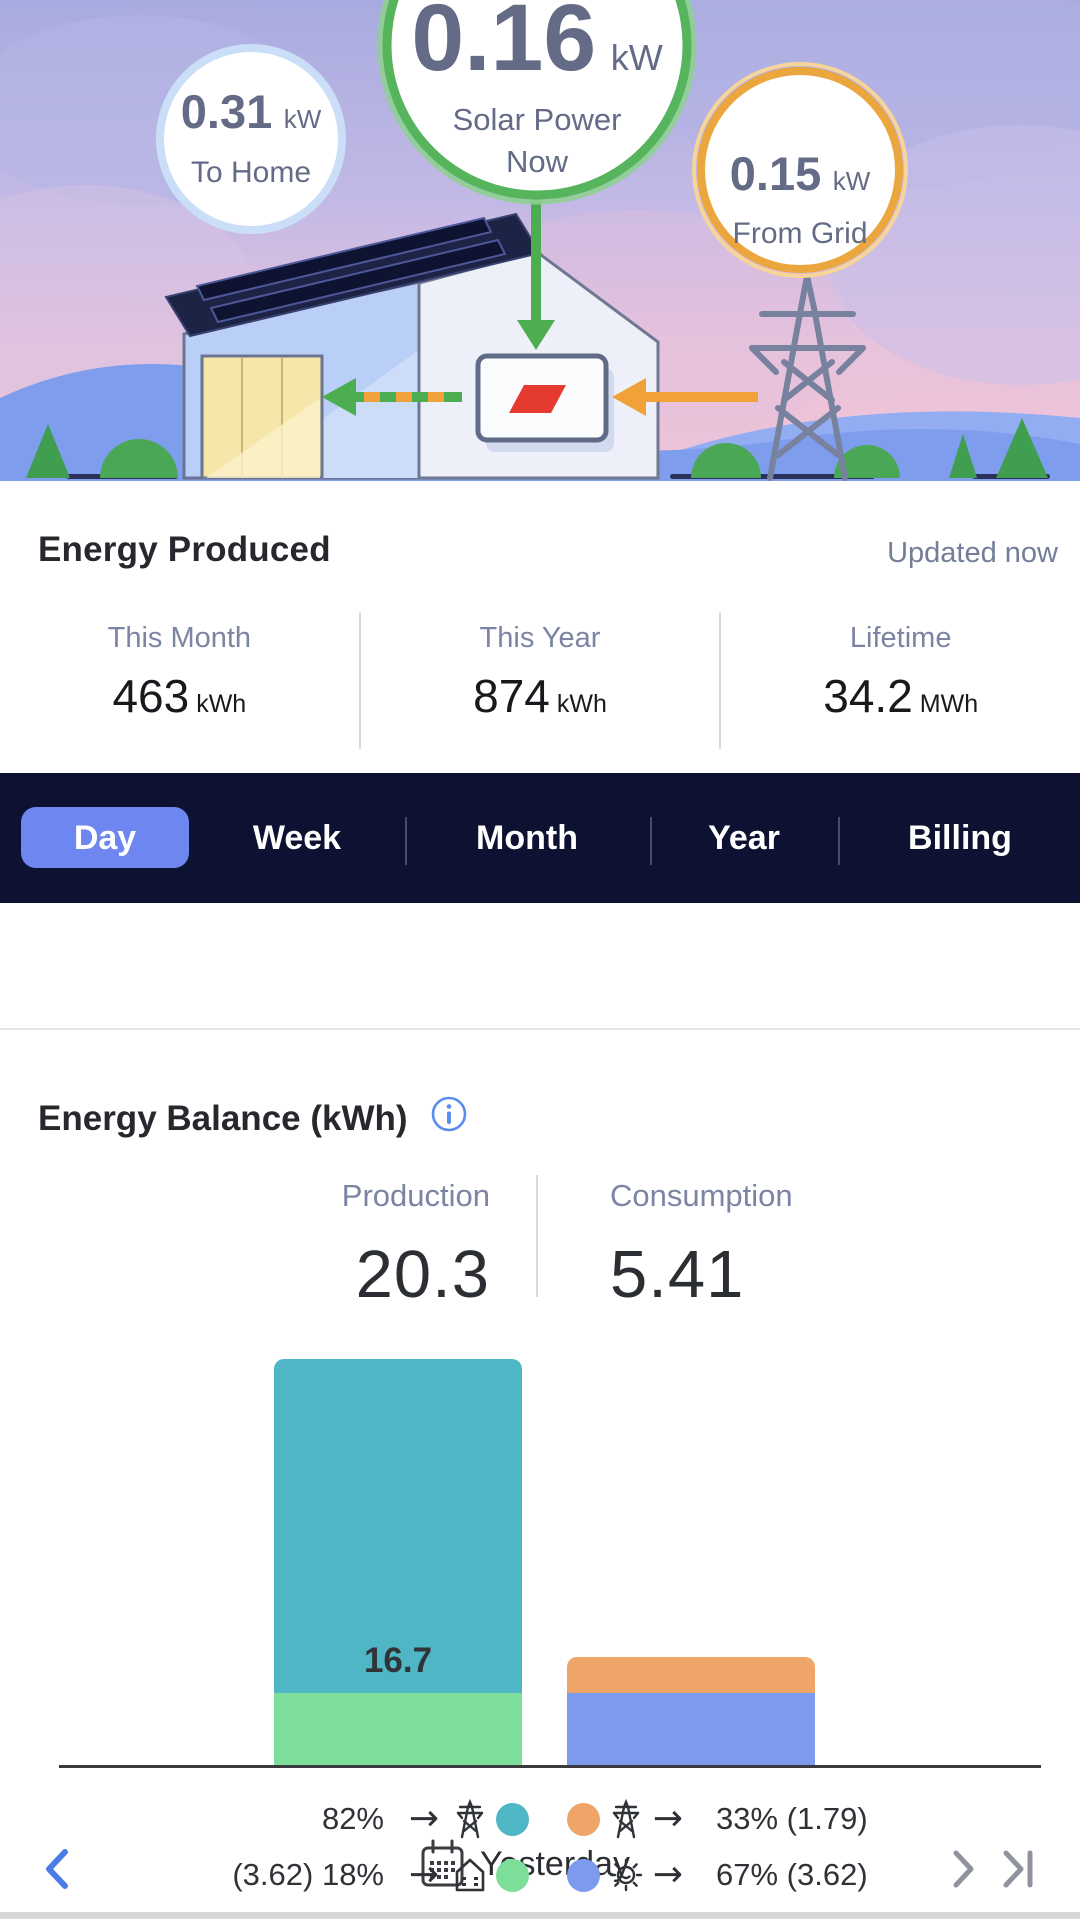 Image resolution: width=1080 pixels, height=1931 pixels. Describe the element at coordinates (1020, 1869) in the screenshot. I see `skip-to-today-icon` at that location.